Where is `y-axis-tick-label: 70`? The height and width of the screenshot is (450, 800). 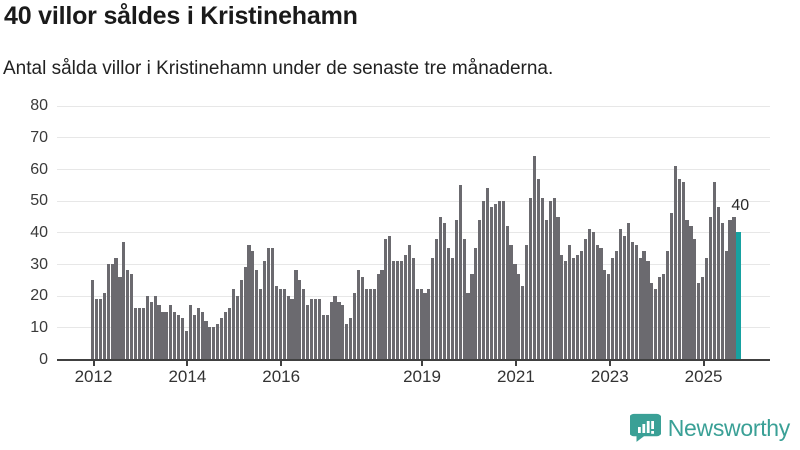 y-axis-tick-label: 70 is located at coordinates (39, 137).